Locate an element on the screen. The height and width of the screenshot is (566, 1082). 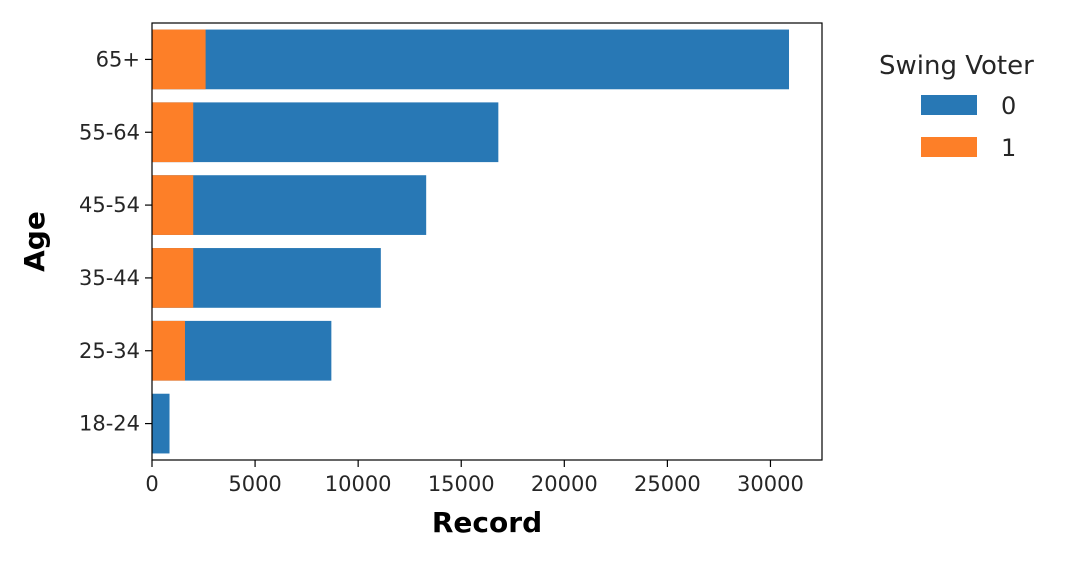
y-tick-label: 65+ is located at coordinates (118, 59).